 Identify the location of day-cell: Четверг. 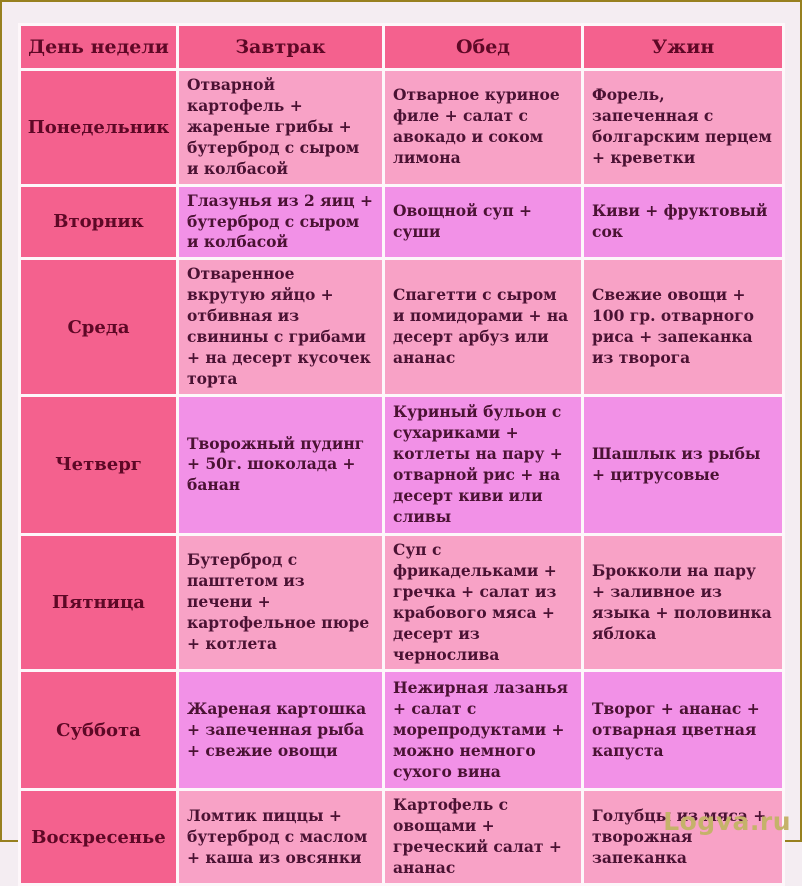
(98, 464).